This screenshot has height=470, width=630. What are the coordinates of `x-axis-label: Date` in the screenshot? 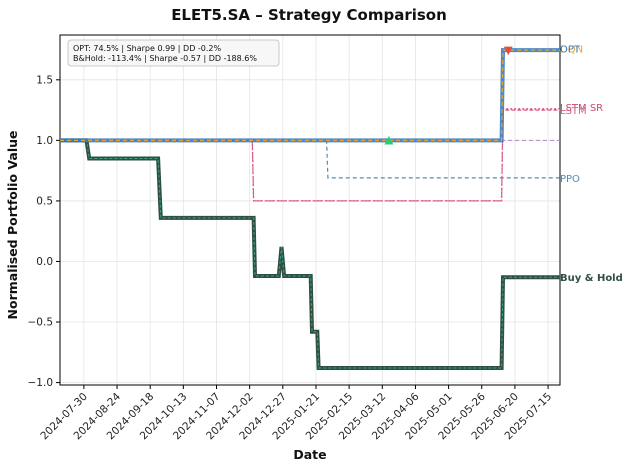 It's located at (309, 454).